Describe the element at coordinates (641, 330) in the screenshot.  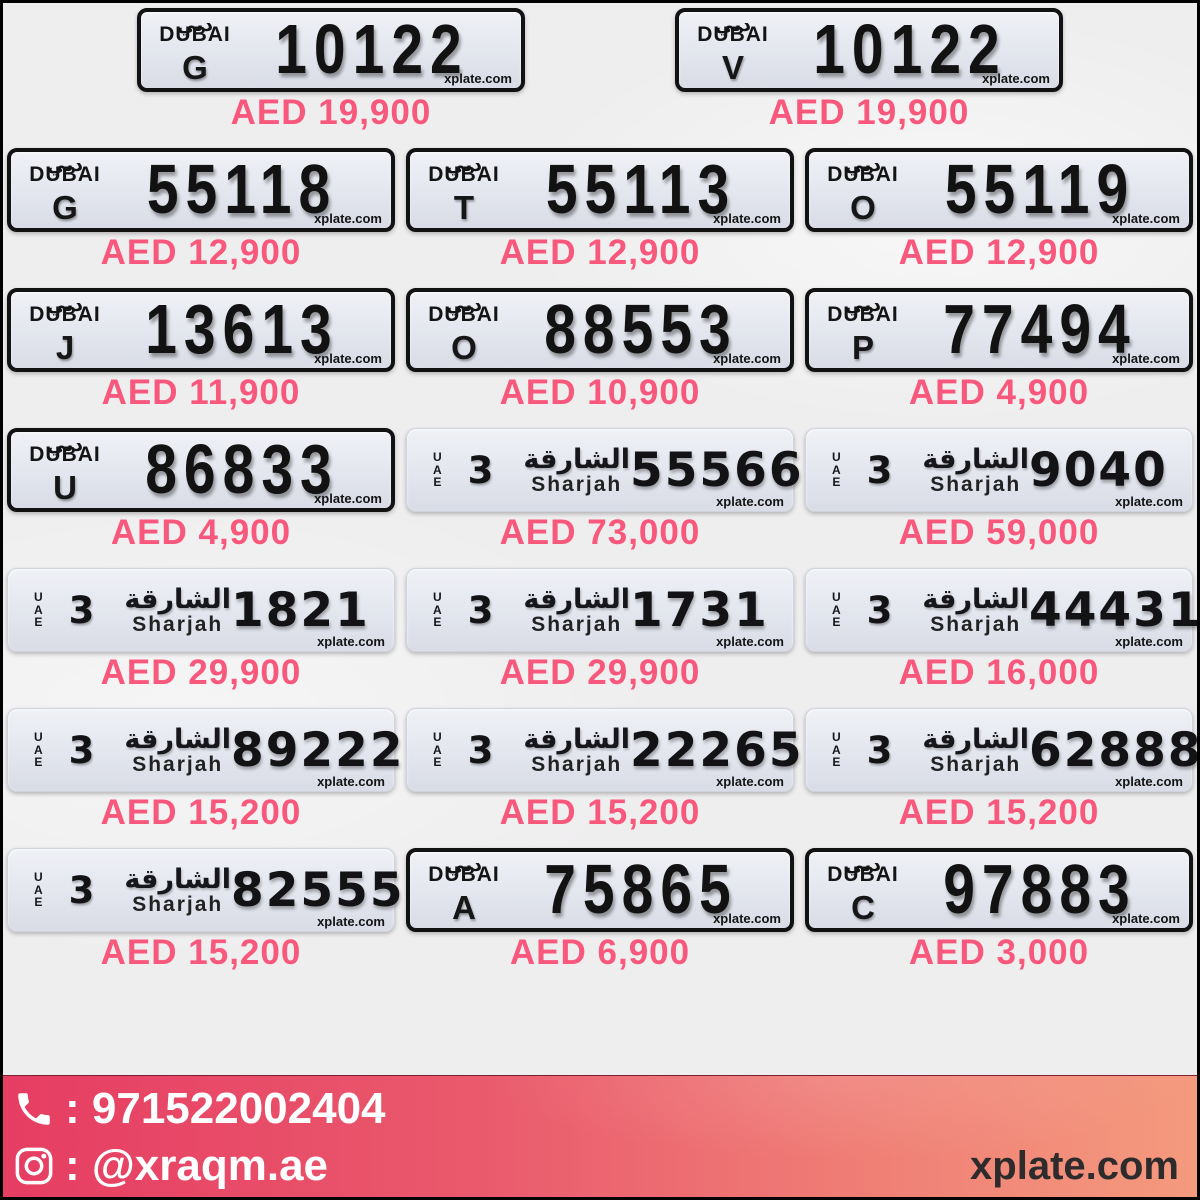
I see `plate-number: 88553` at that location.